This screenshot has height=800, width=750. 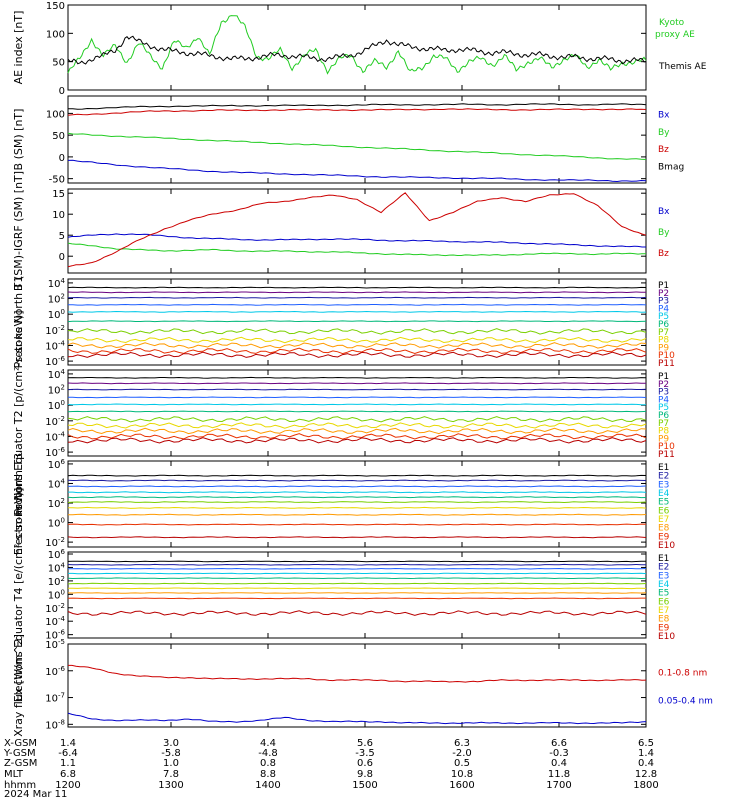 What do you see at coordinates (68, 774) in the screenshot?
I see `footer-value: 6.8` at bounding box center [68, 774].